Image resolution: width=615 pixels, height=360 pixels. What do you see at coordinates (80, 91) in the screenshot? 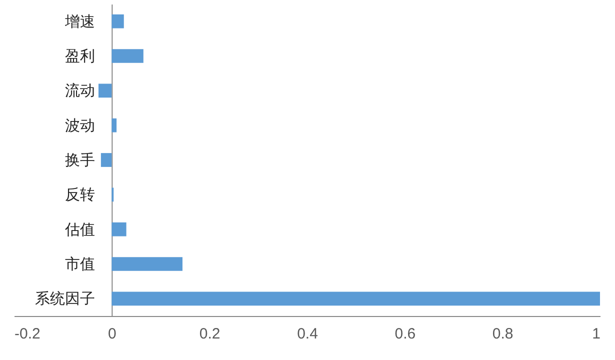
I see `y-tick-label: 流动` at bounding box center [80, 91].